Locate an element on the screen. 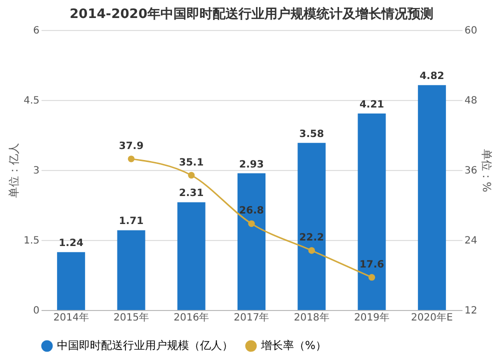 This screenshot has width=500, height=362. legend-label: 中国即时配送行业用户规模（亿人） is located at coordinates (145, 345).